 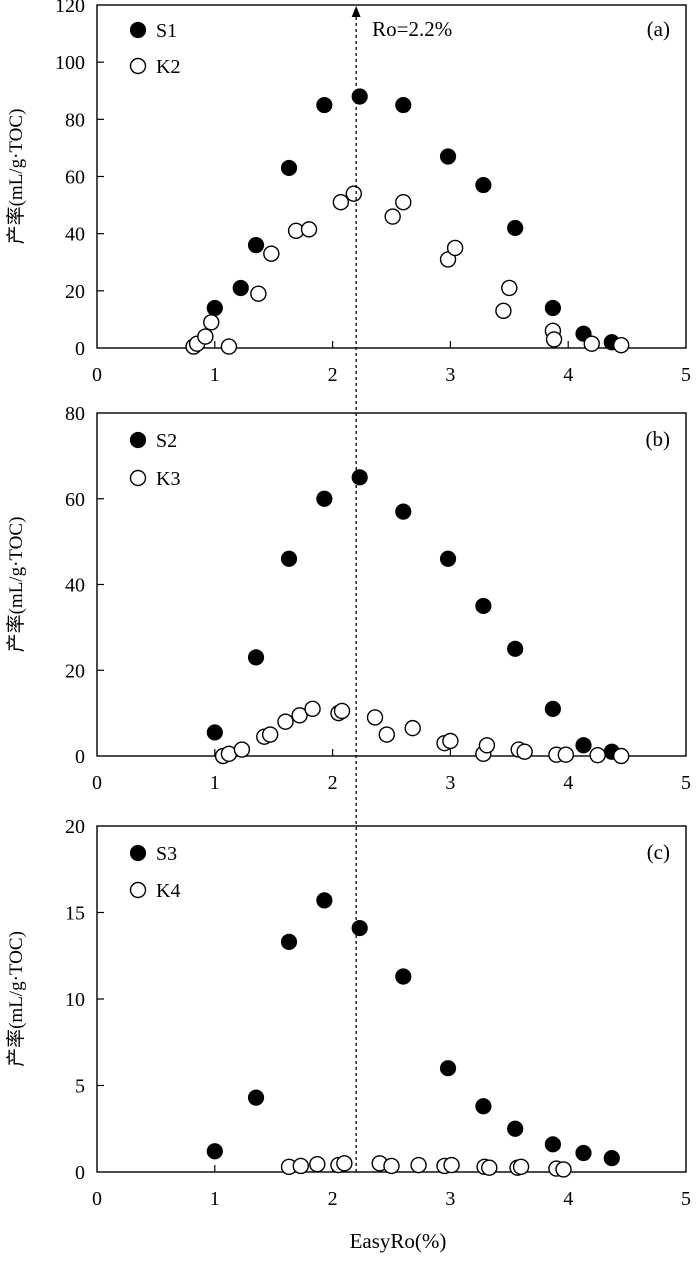 What do you see at coordinates (154, 460) in the screenshot?
I see `legend: S2 K3` at bounding box center [154, 460].